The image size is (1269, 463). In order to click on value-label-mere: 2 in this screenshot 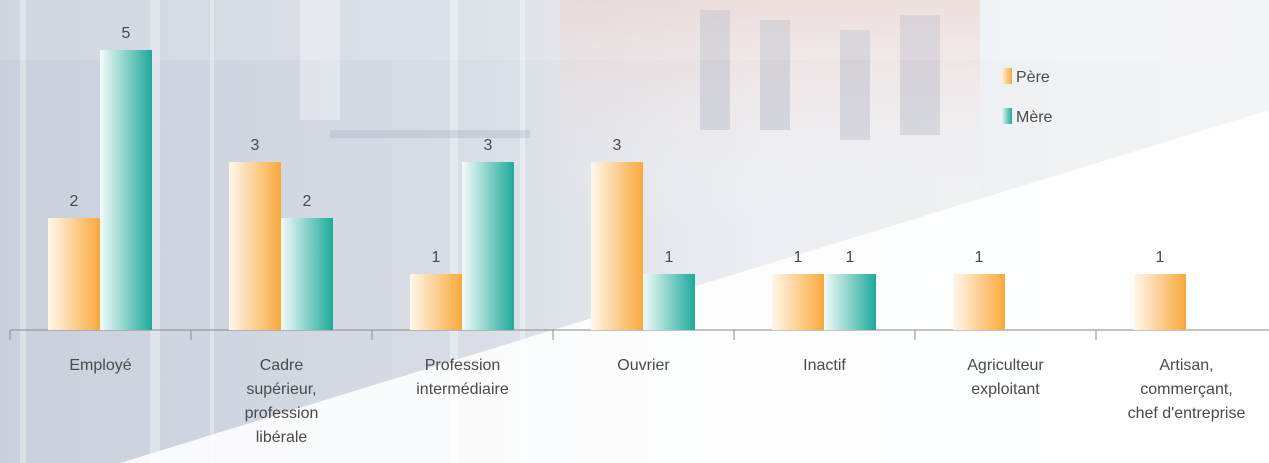, I will do `click(307, 201)`.